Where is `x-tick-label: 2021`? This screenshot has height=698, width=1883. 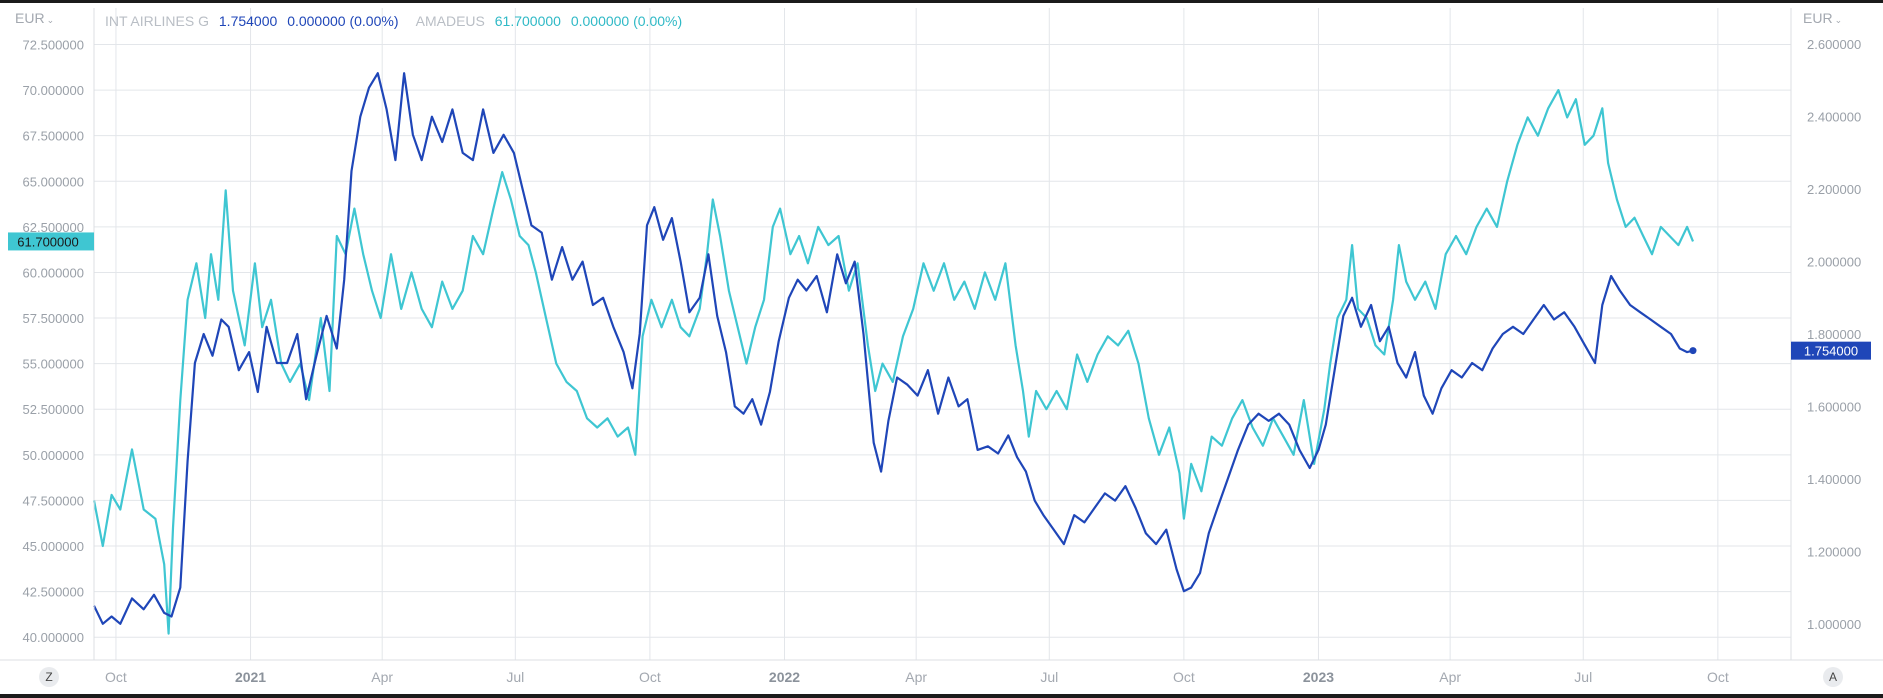
x-tick-label: 2021 is located at coordinates (250, 677).